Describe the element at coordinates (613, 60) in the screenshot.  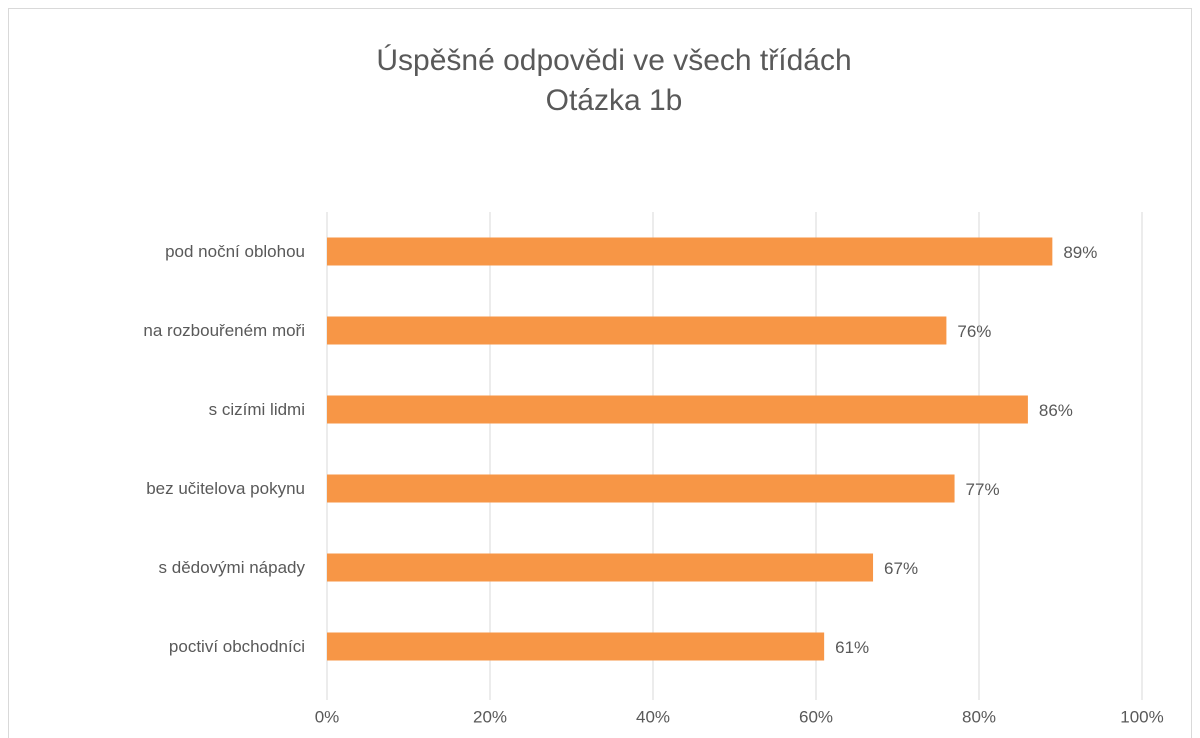
I see `chart-title: Úspěšné odpovědi ve všech třídách` at that location.